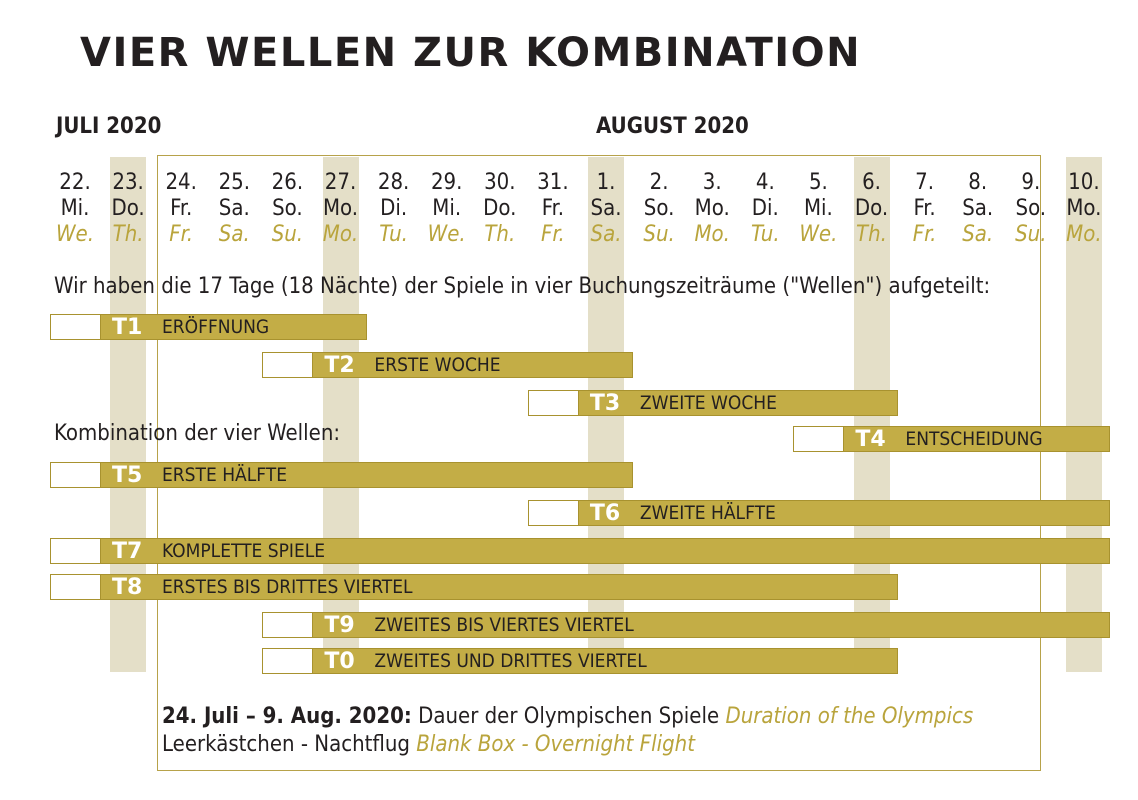 The height and width of the screenshot is (800, 1138). I want to click on wave-bar: T0 ZWEITES UND DRITTES VIERTEL, so click(580, 661).